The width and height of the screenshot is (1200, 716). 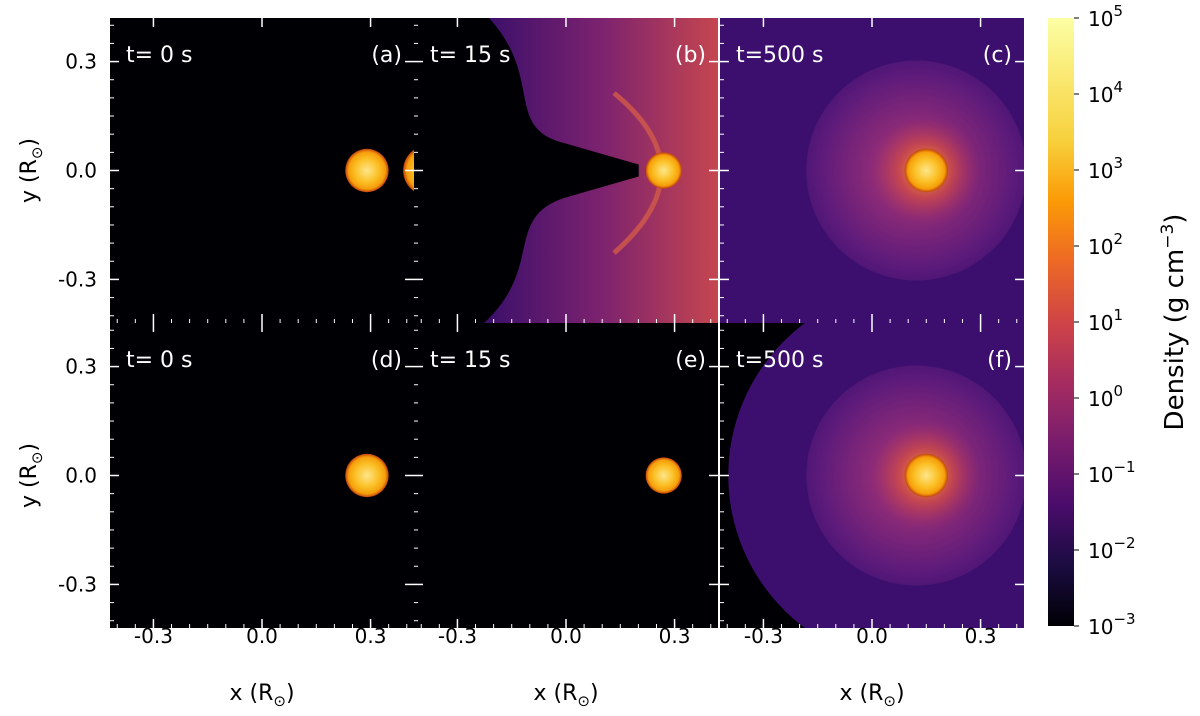 I want to click on colorbar-tick-exp: −1, so click(x=1124, y=467).